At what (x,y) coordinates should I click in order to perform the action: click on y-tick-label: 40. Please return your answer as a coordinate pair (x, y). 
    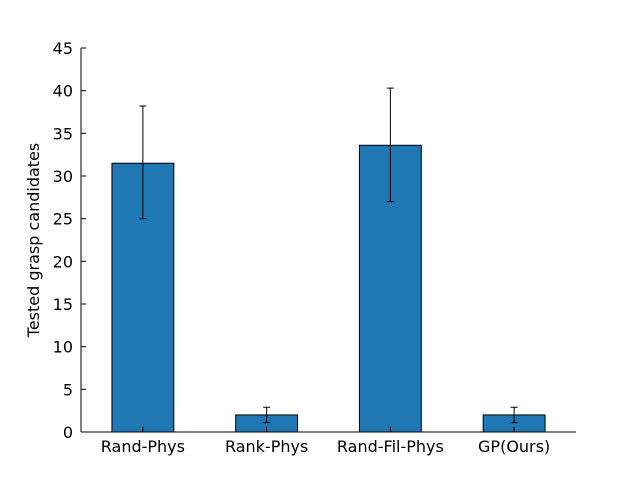
    Looking at the image, I should click on (63, 91).